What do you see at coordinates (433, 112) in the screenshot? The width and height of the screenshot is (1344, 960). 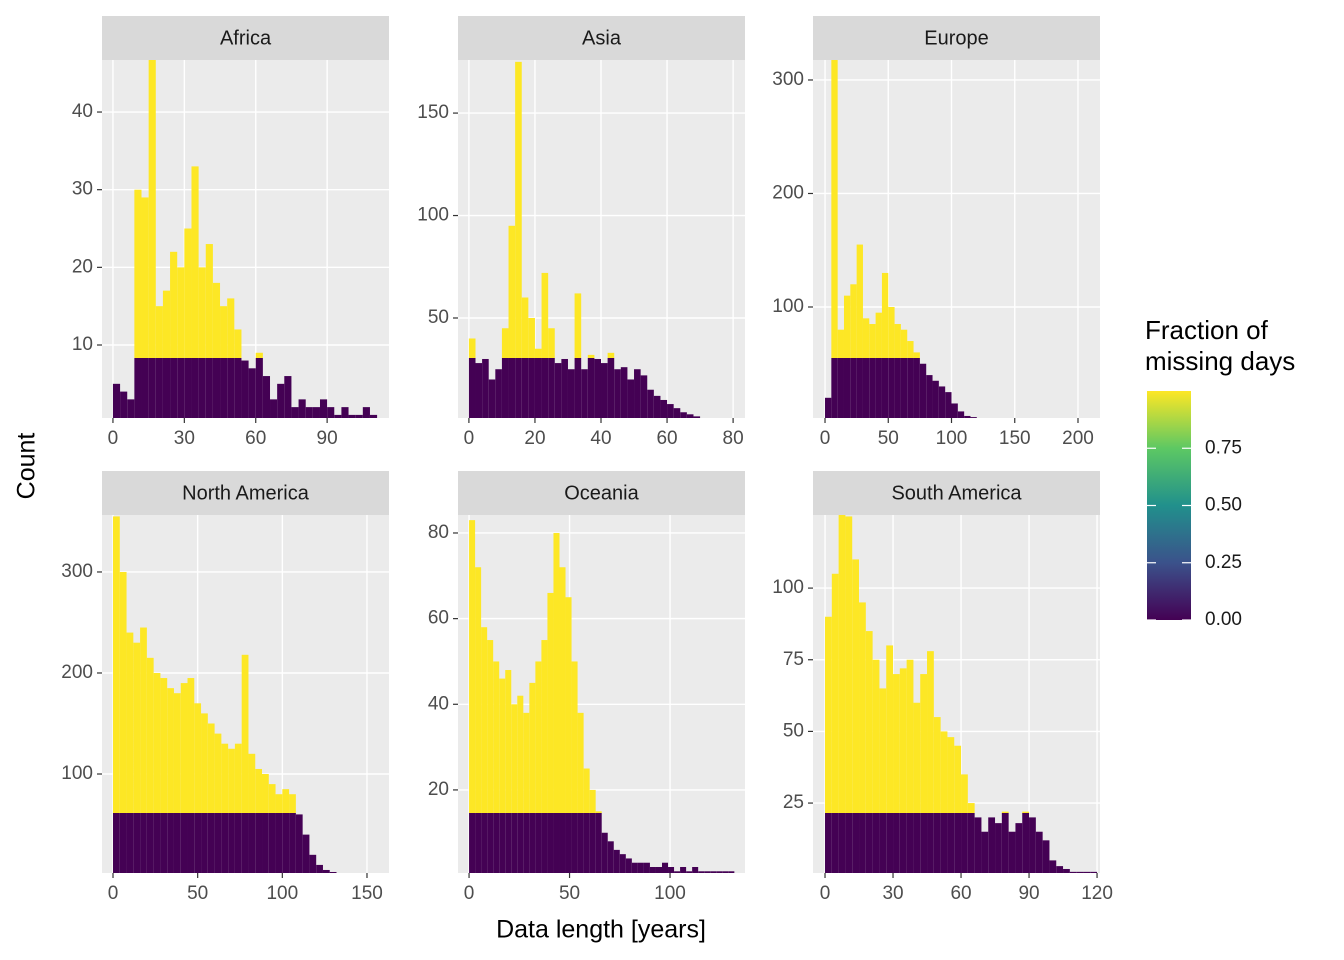 I see `y-tick-label: 150` at bounding box center [433, 112].